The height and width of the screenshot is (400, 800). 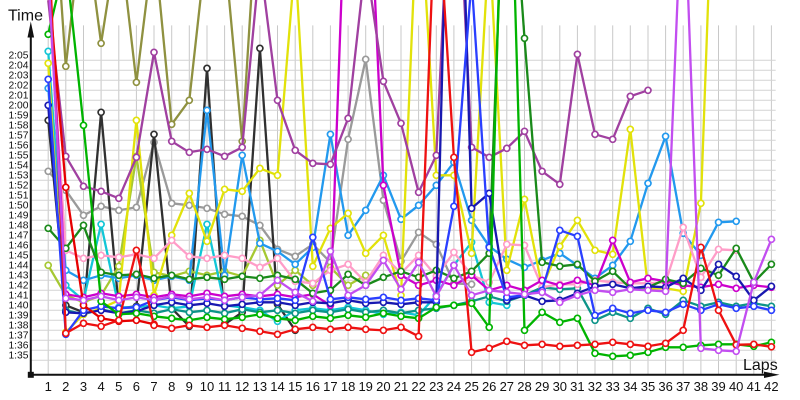 What do you see at coordinates (18, 286) in the screenshot?
I see `svg-text: 1:42` at bounding box center [18, 286].